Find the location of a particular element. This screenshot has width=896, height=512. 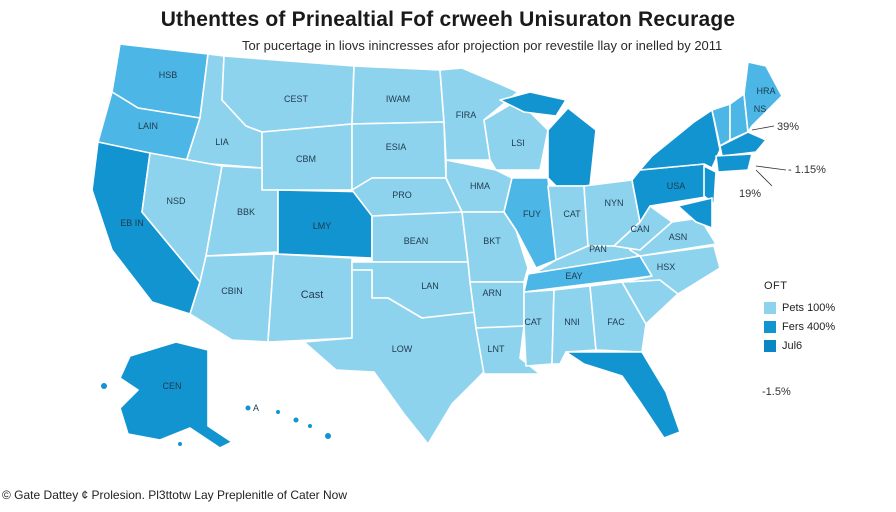

map-legend: OFT Pets 100% Fers 400% Jul6 is located at coordinates (799, 317).